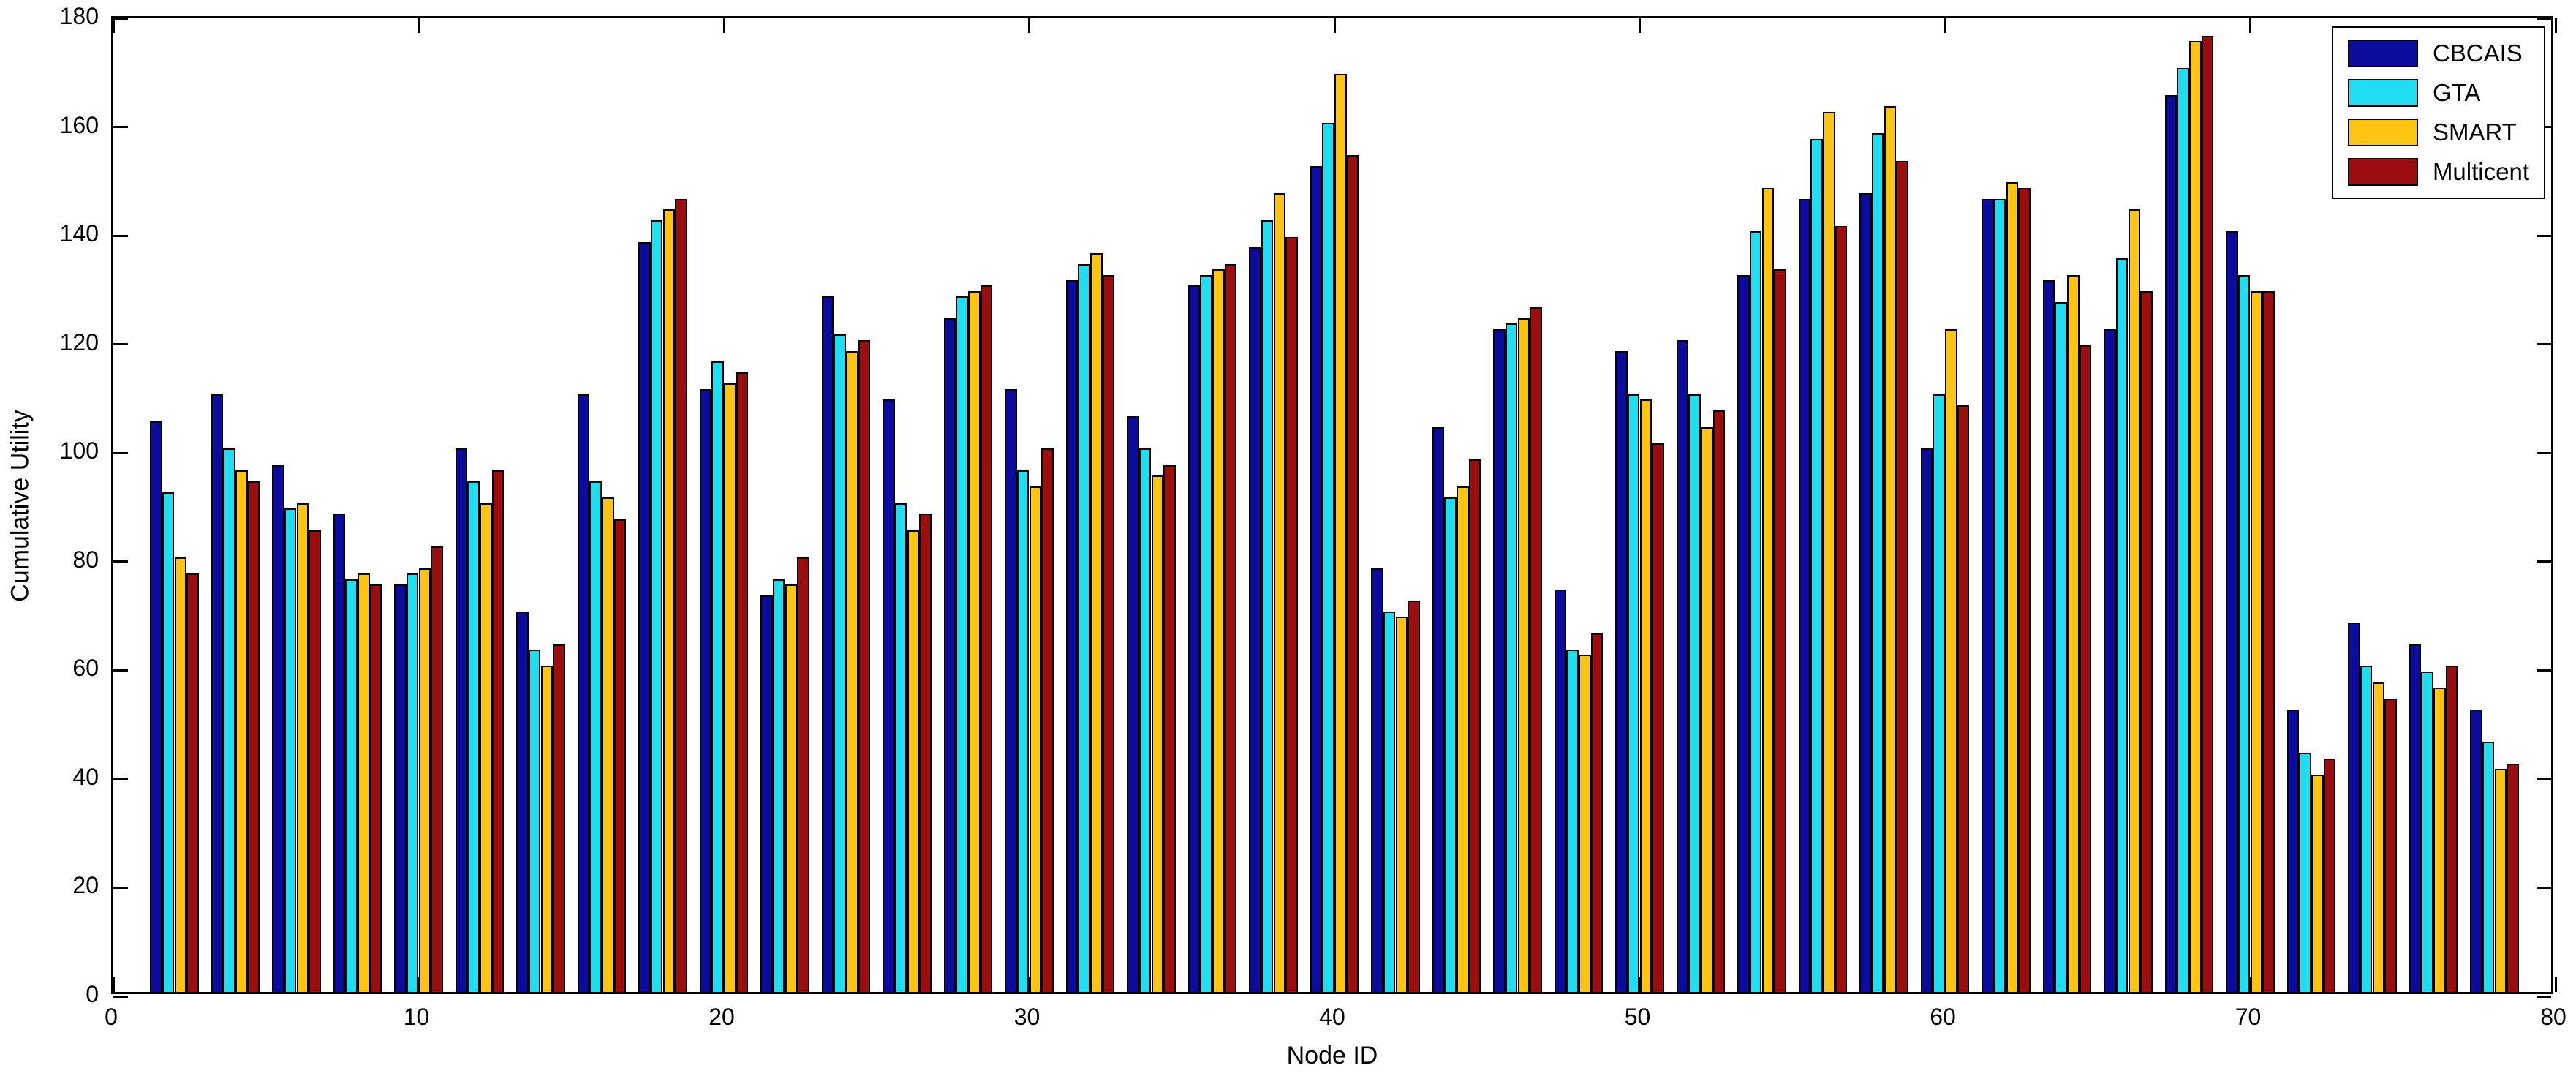 The width and height of the screenshot is (2576, 1087). I want to click on bar-smart-node38, so click(1279, 592).